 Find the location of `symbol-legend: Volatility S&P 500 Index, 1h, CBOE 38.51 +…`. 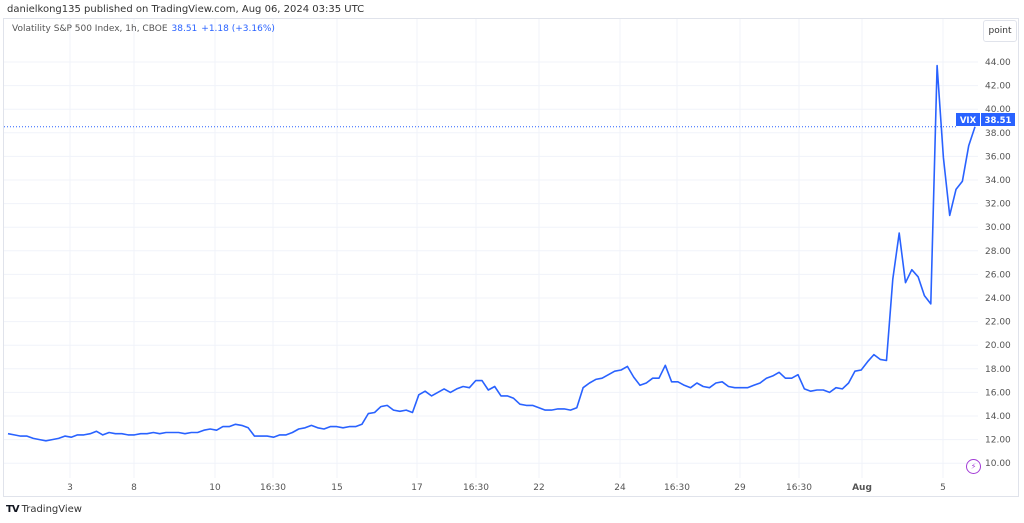

symbol-legend: Volatility S&P 500 Index, 1h, CBOE 38.51 +… is located at coordinates (143, 29).